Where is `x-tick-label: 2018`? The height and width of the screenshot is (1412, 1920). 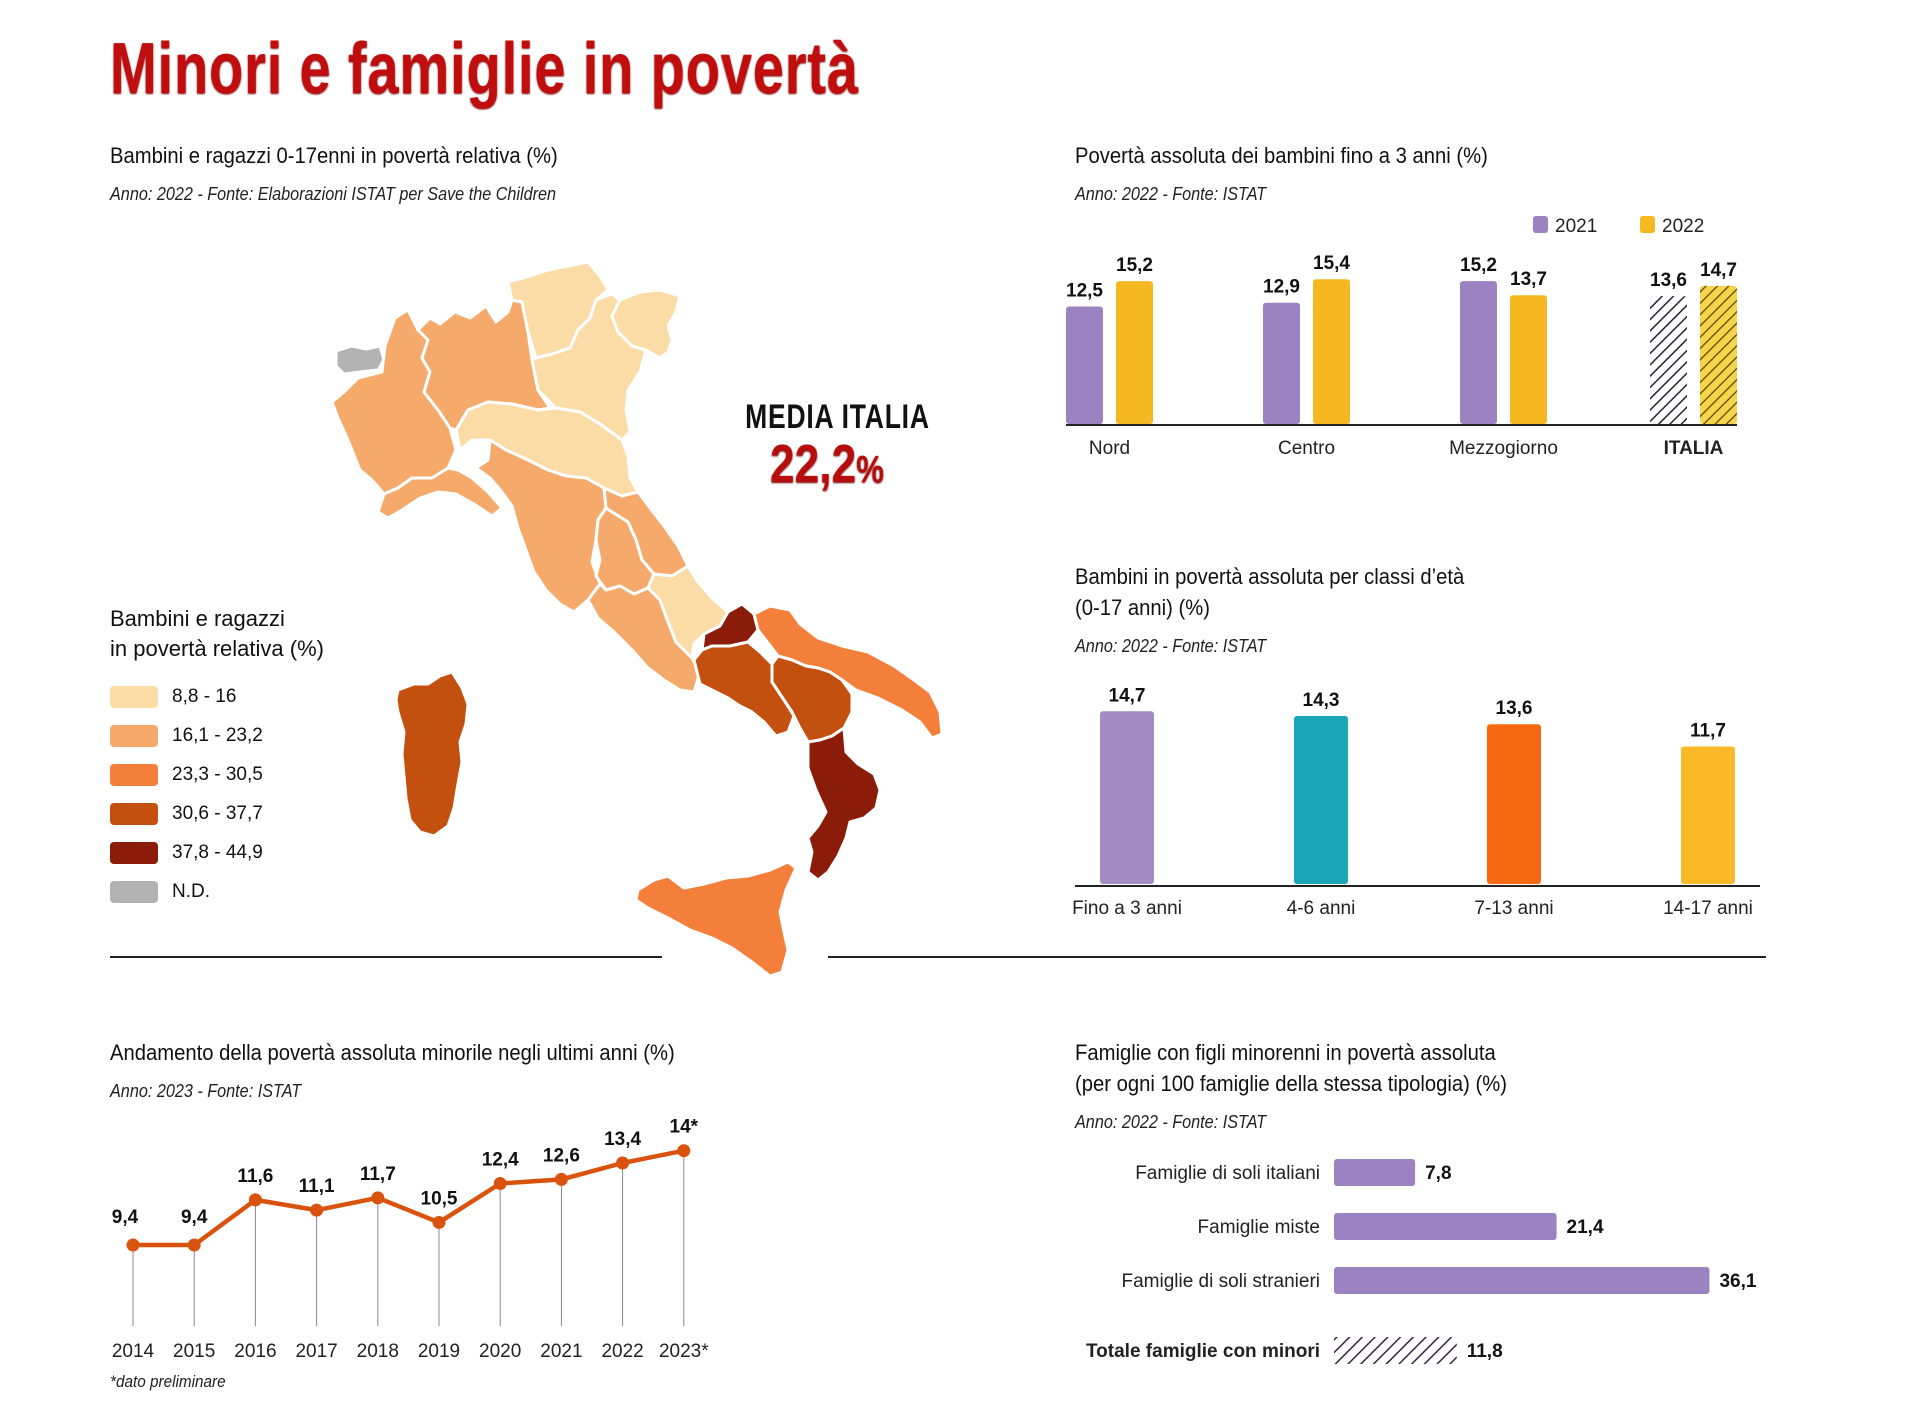
x-tick-label: 2018 is located at coordinates (378, 1351).